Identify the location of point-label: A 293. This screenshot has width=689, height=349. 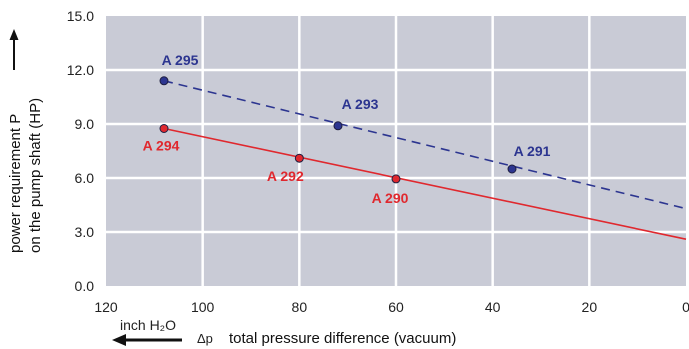
(360, 104).